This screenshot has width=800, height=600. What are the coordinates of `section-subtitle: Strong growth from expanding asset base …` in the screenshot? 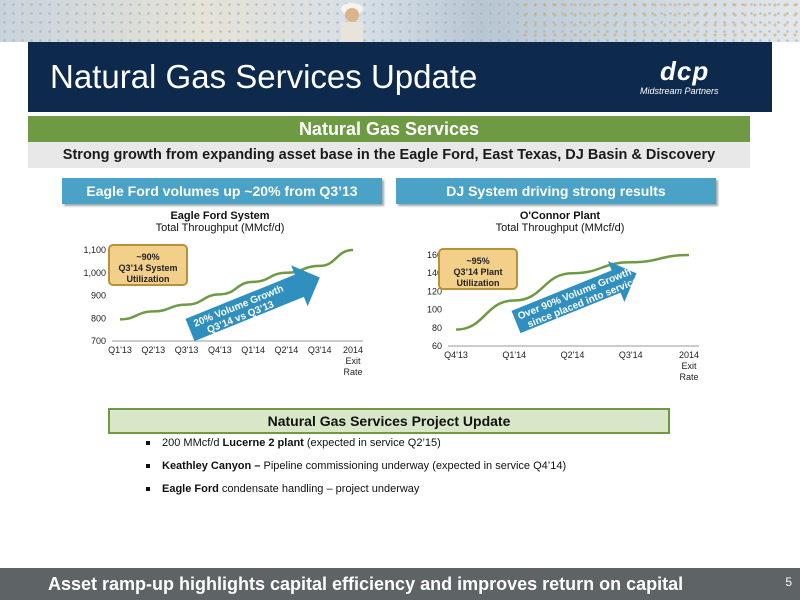 It's located at (389, 155).